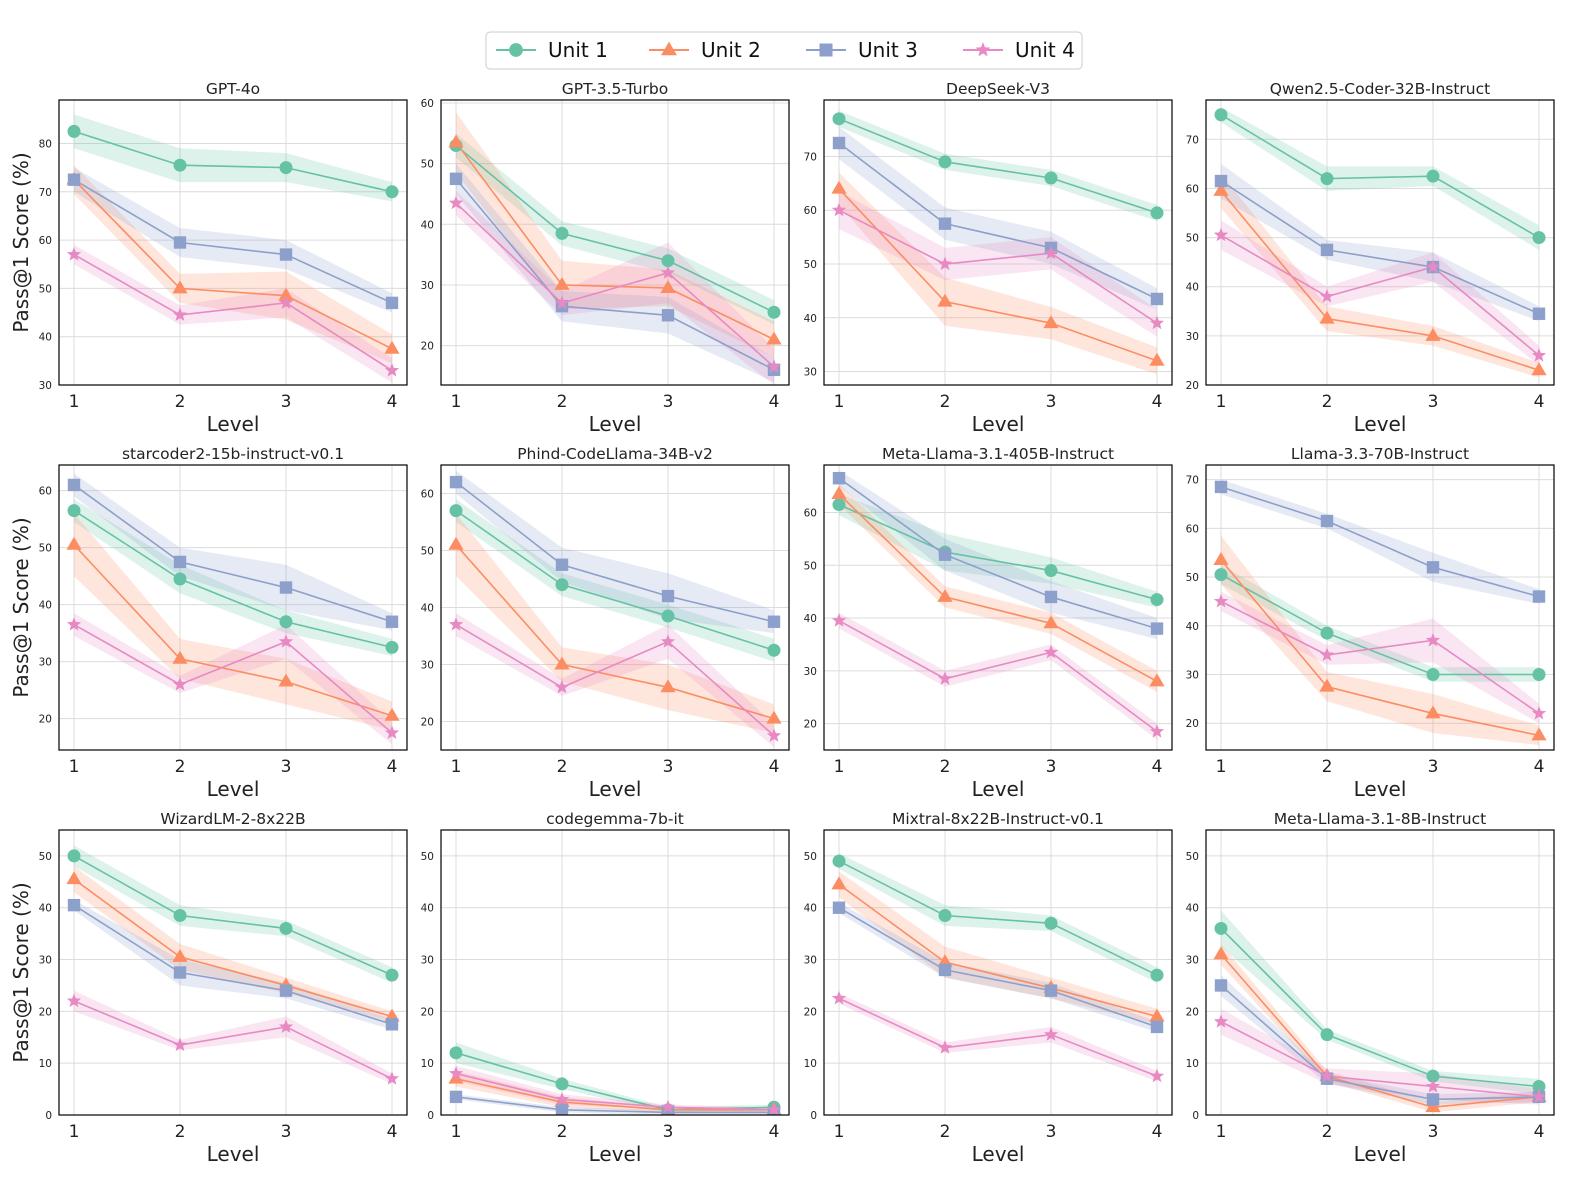  I want to click on chart-panel: DeepSeek-V3 30 40 50 60 70 1 2 3 4 Level, so click(988, 258).